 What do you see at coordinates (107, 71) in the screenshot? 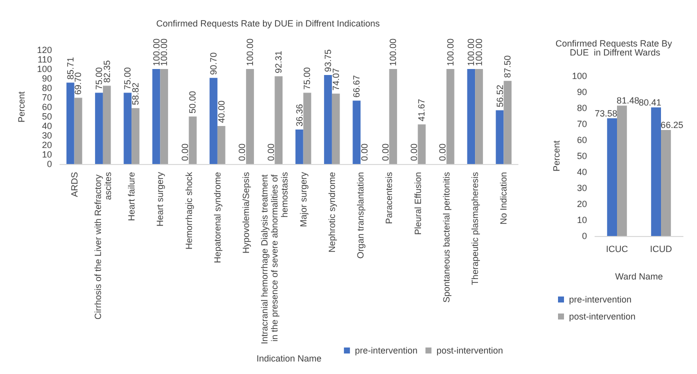
I see `data-label: 82.35` at bounding box center [107, 71].